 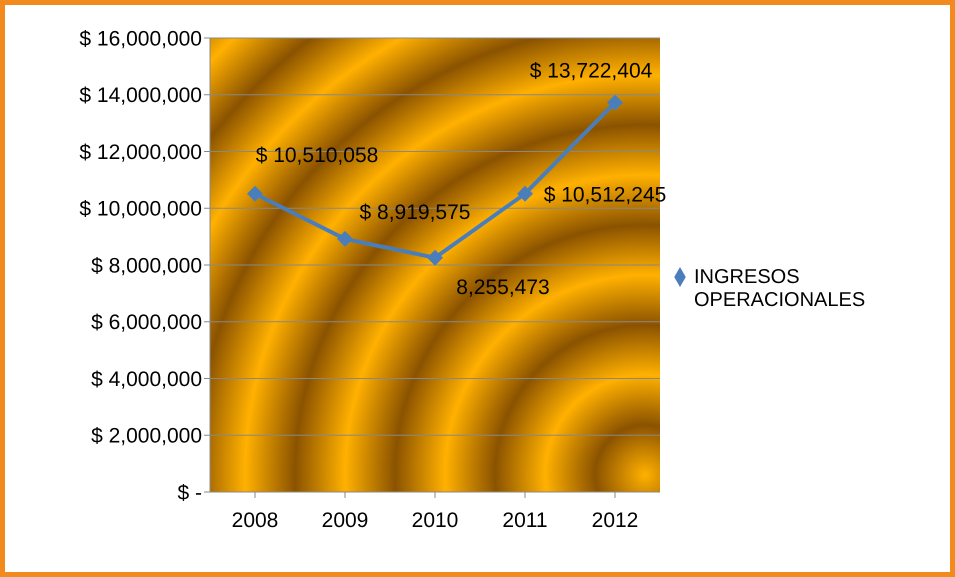 I want to click on y-tick-label: $ 8,000,000, so click(x=146, y=266).